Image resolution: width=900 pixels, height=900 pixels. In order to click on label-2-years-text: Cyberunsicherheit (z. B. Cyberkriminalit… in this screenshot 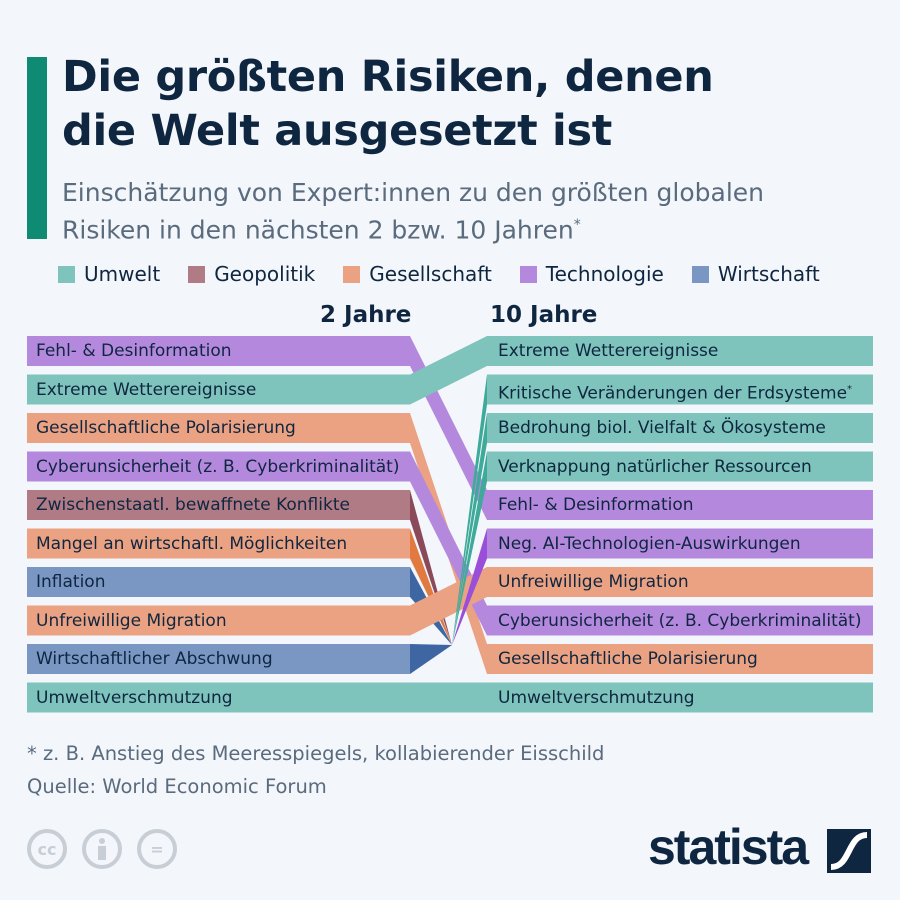, I will do `click(218, 466)`.